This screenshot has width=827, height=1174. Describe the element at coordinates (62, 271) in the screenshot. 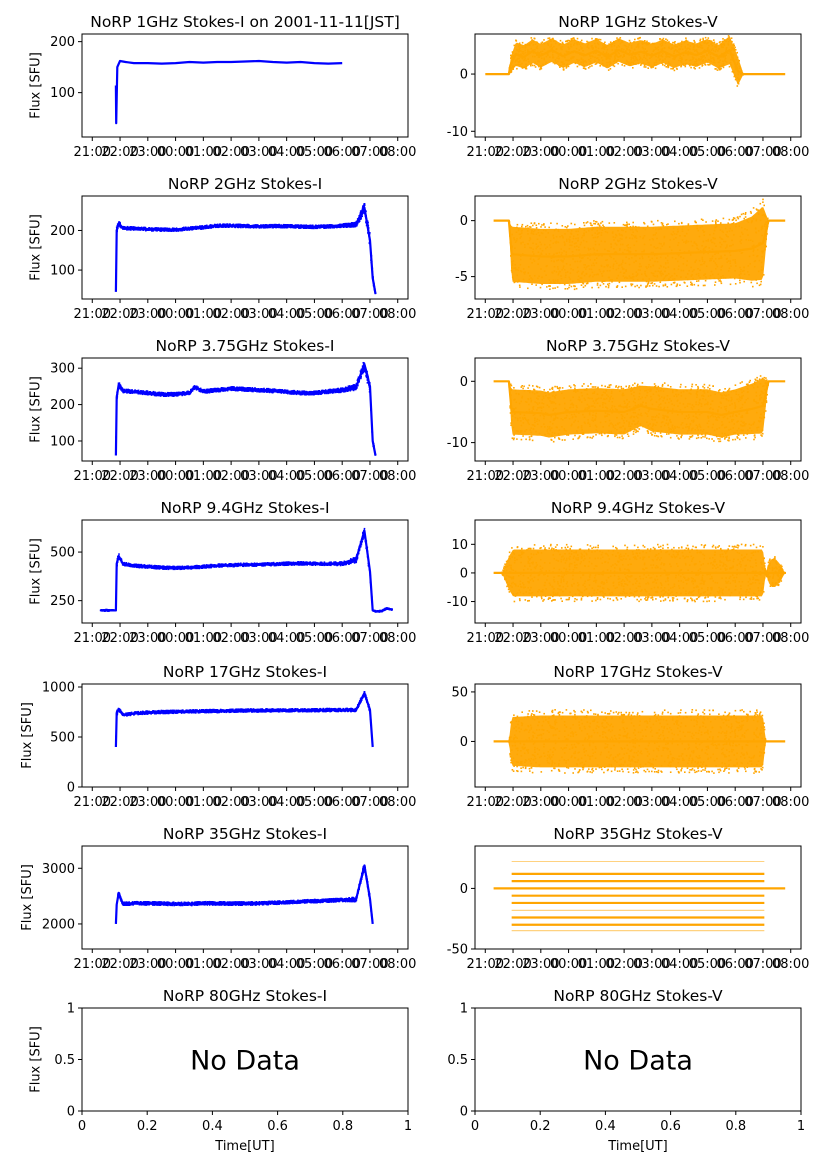

I see `y-tick-label: 100` at that location.